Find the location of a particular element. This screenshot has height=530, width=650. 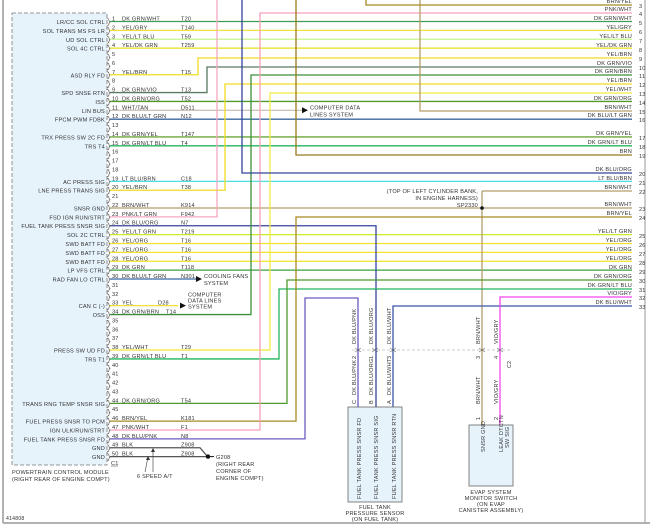

right-wire-label: DK GRN/YEL is located at coordinates (614, 134).